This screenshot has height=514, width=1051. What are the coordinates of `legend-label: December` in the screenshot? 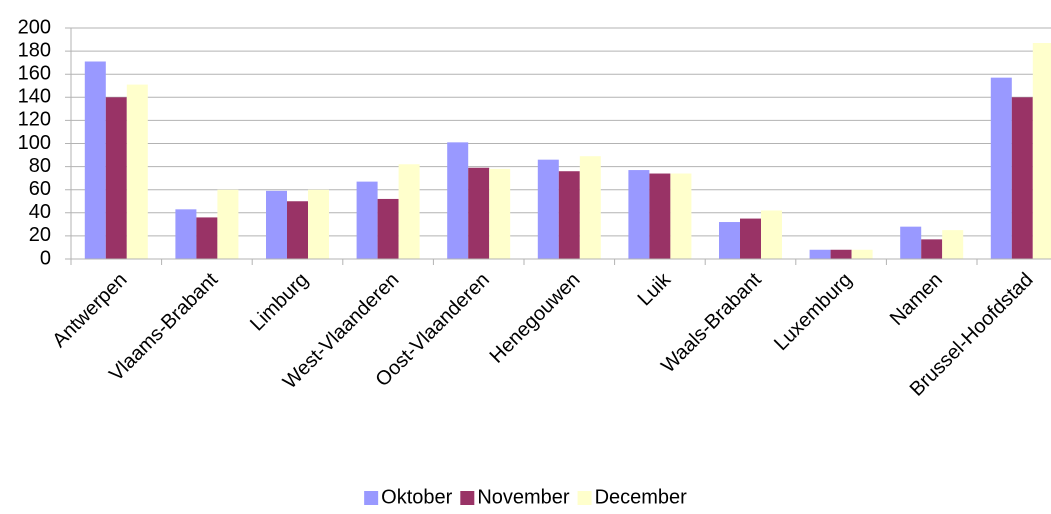 It's located at (641, 497).